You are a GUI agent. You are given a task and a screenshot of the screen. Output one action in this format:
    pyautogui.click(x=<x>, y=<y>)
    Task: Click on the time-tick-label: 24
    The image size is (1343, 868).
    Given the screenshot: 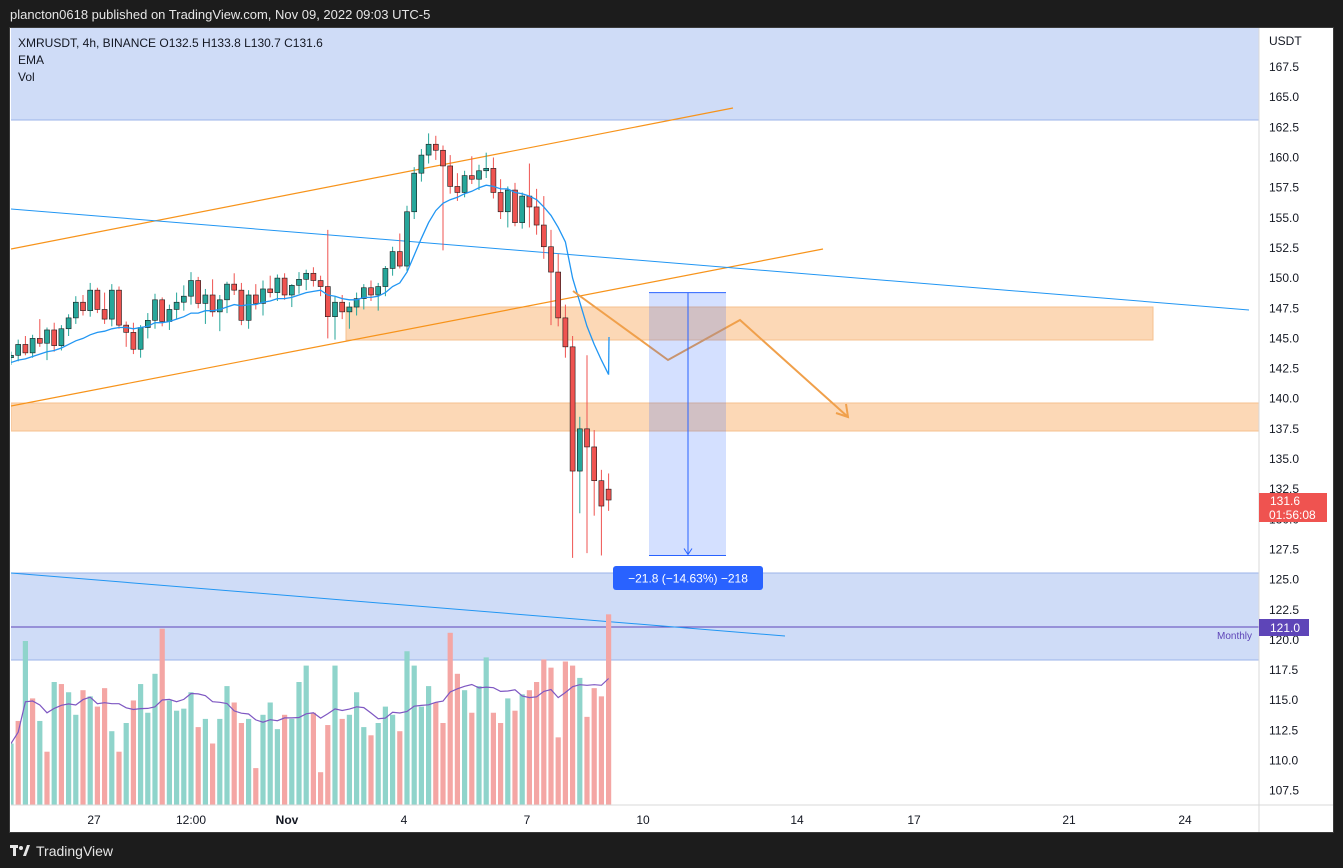 What is the action you would take?
    pyautogui.click(x=1185, y=820)
    